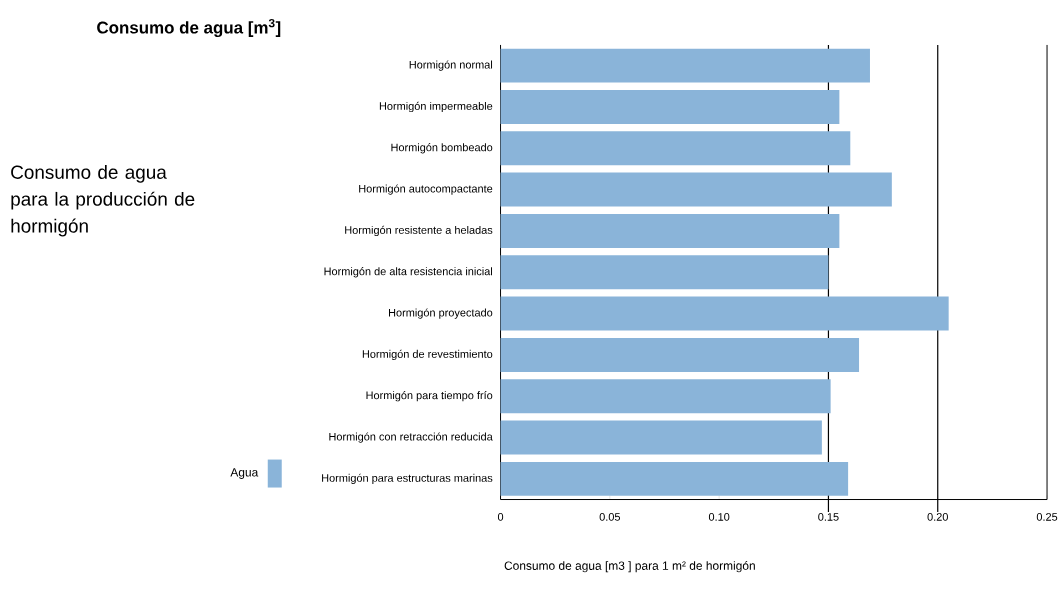 The image size is (1061, 592). I want to click on y-tick-label: Hormigón de alta resistencia inicial, so click(408, 272).